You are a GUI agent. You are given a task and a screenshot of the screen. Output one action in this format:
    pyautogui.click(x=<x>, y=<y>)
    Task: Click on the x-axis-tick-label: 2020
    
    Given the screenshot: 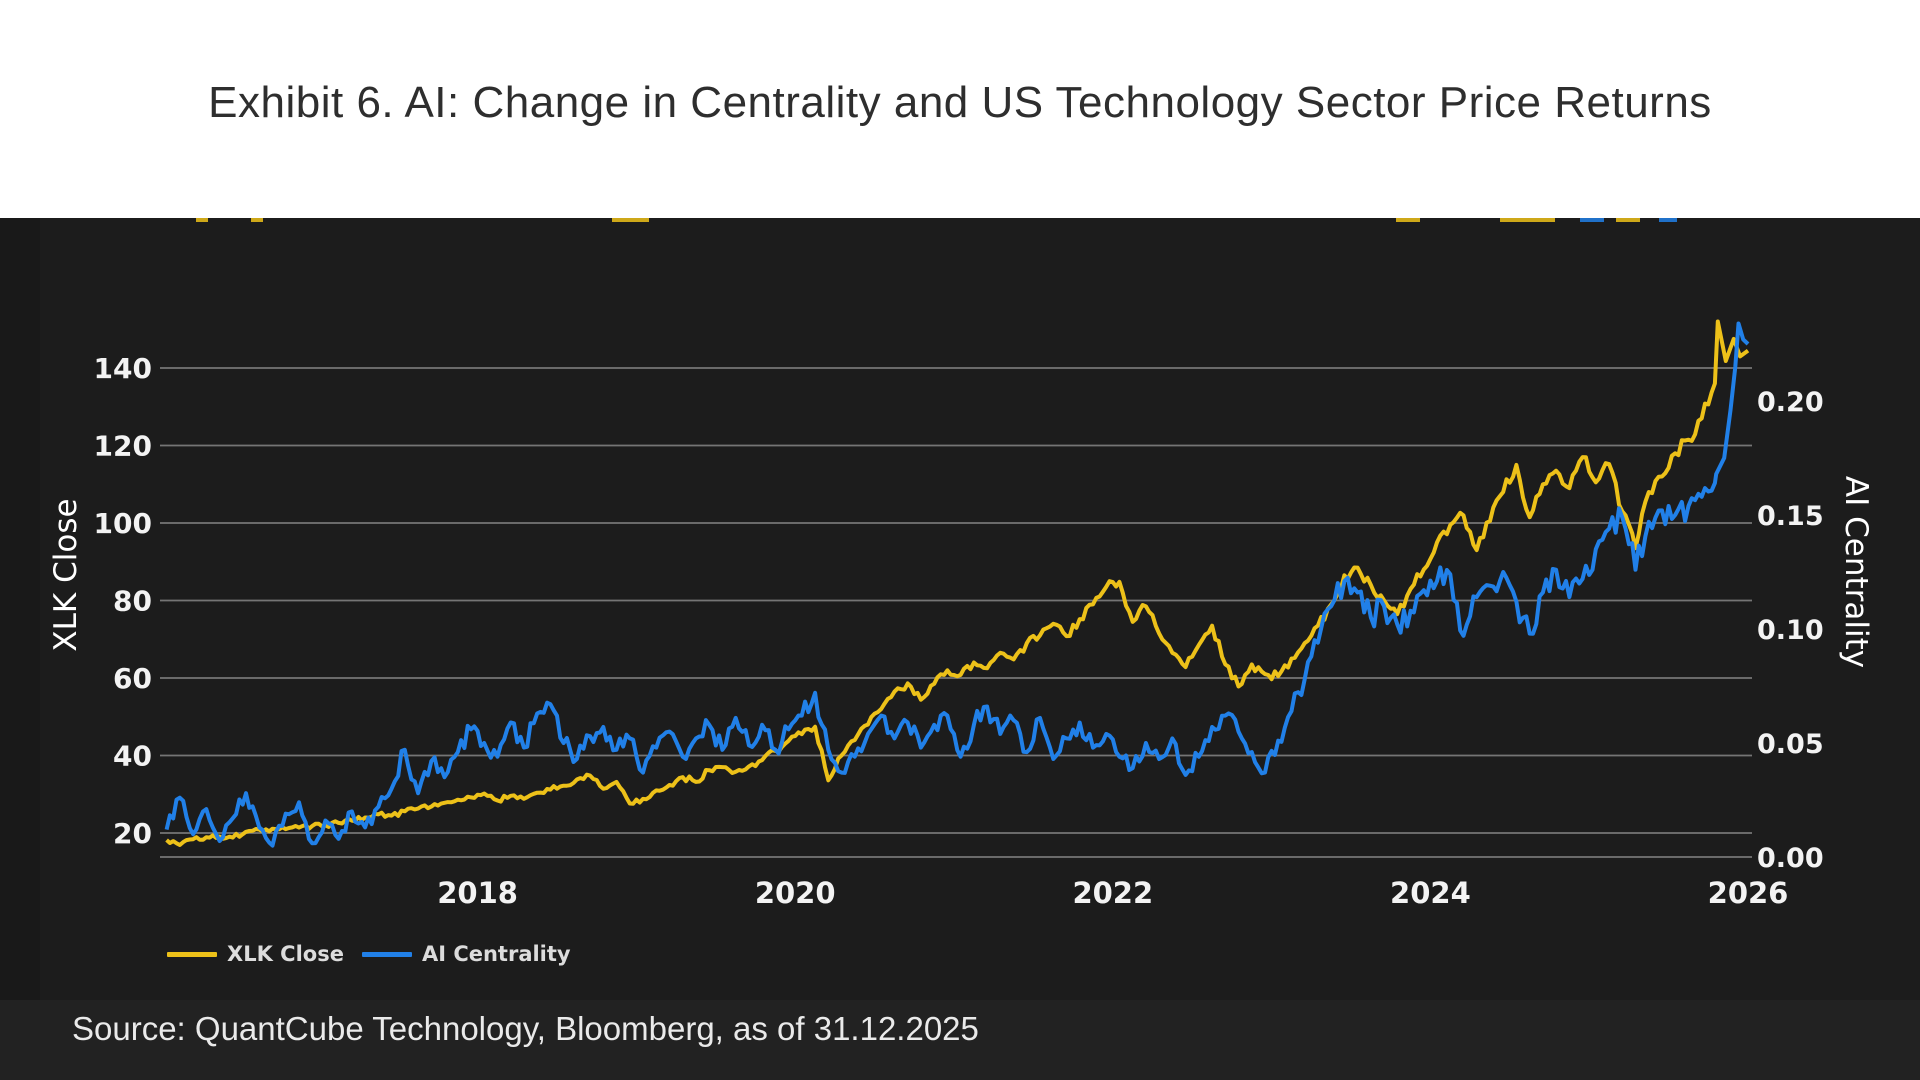 What is the action you would take?
    pyautogui.click(x=795, y=893)
    